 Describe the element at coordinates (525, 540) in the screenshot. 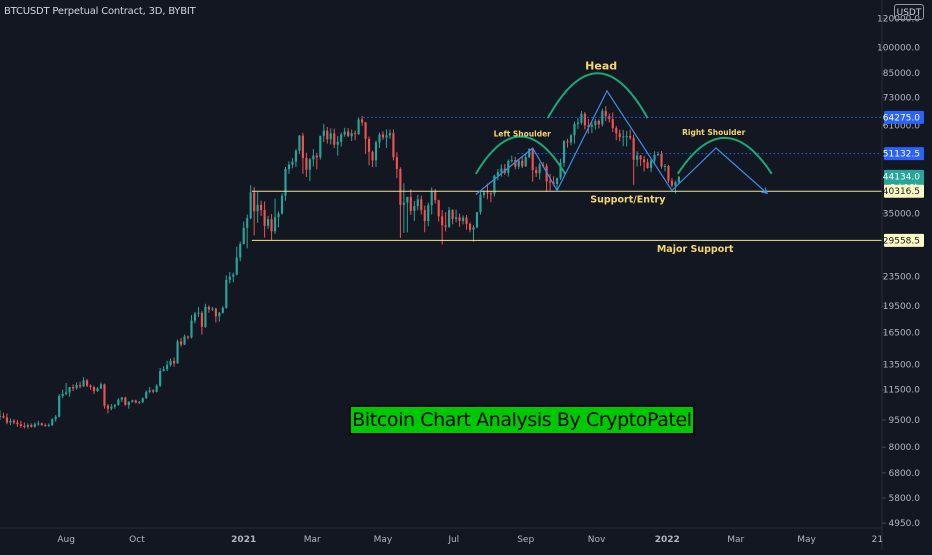

I see `time-tick-label: Sep` at that location.